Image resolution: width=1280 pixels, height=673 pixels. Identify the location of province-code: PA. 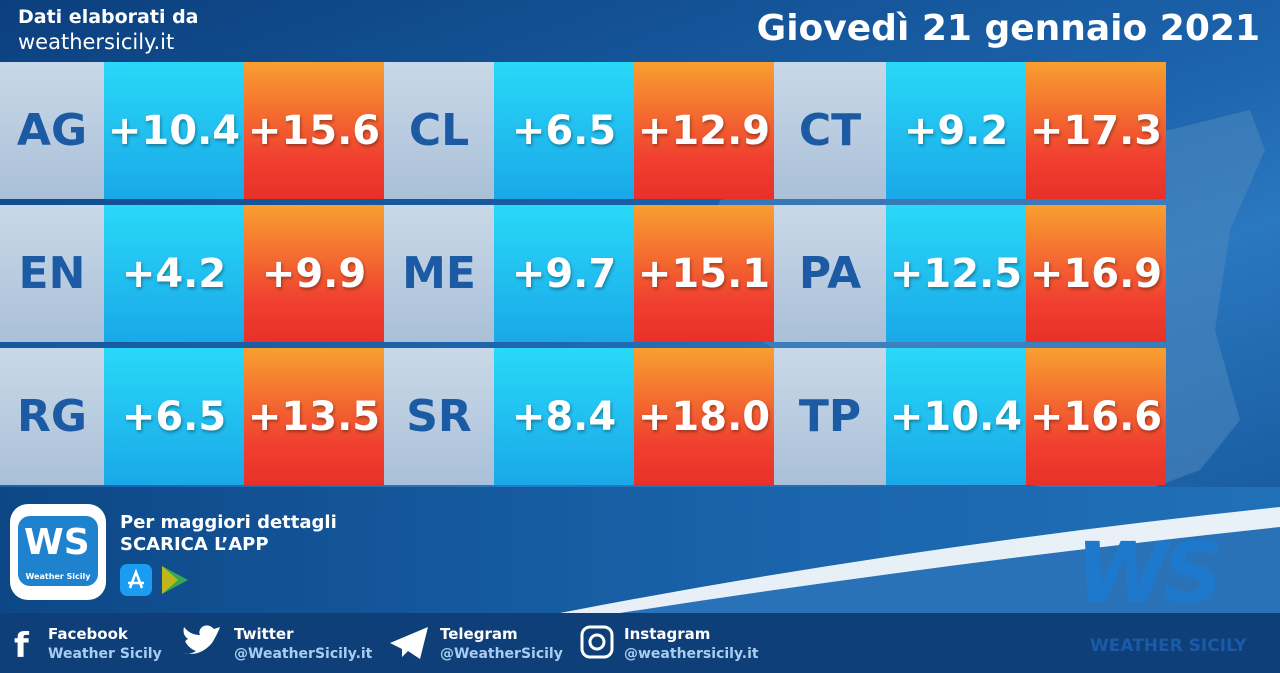
(830, 273).